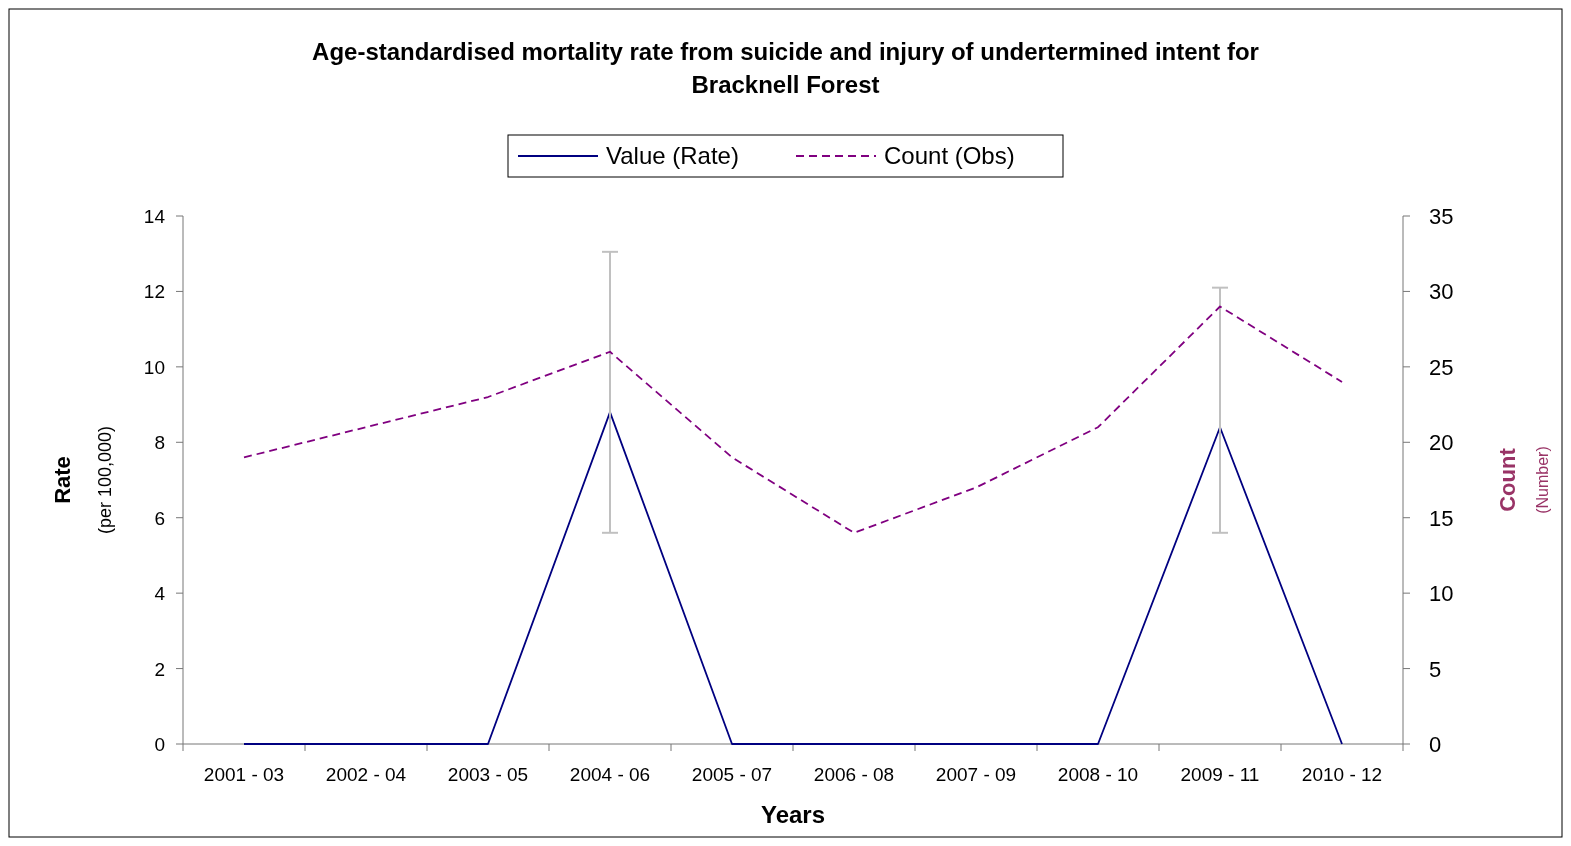 The height and width of the screenshot is (846, 1571). What do you see at coordinates (159, 669) in the screenshot?
I see `y-tick-label: 2` at bounding box center [159, 669].